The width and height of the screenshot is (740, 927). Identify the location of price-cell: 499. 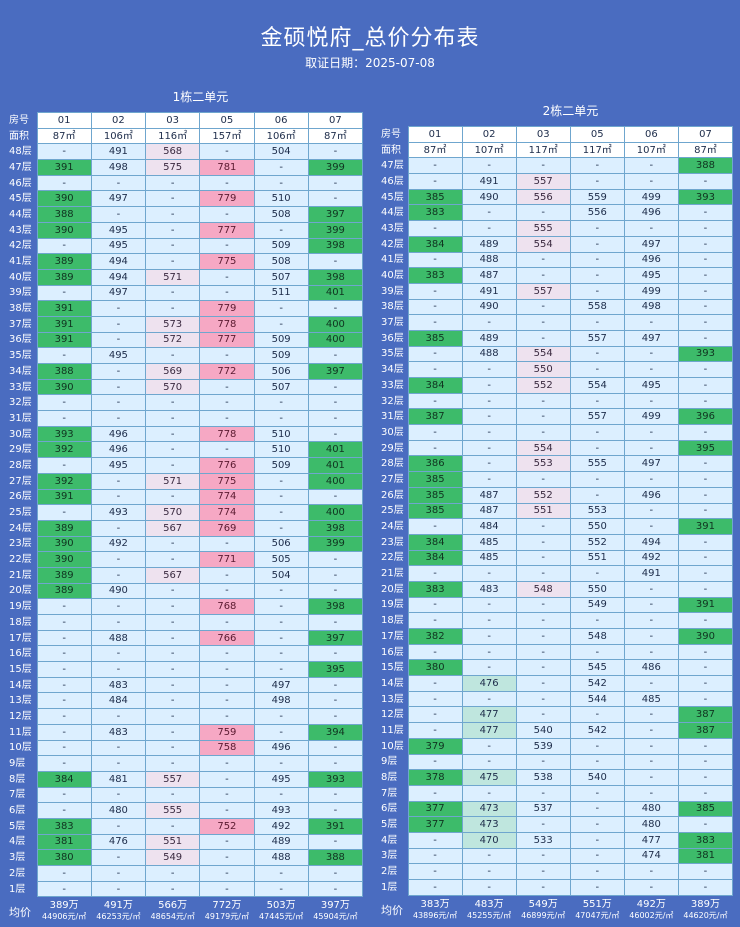
(651, 417).